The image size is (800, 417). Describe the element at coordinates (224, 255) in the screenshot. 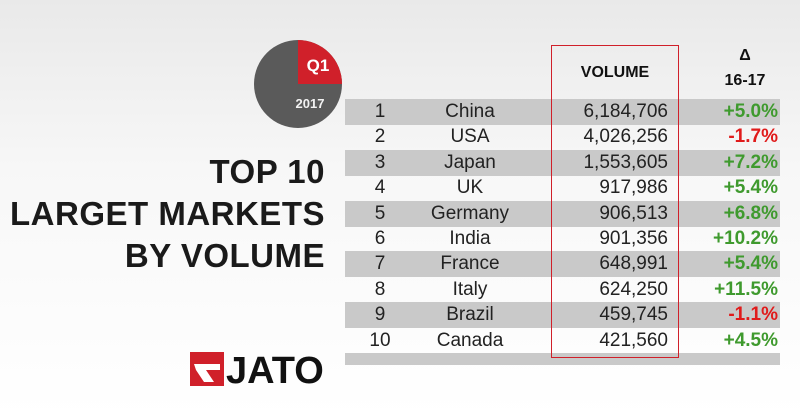

I see `title-line: BY VOLUME` at that location.